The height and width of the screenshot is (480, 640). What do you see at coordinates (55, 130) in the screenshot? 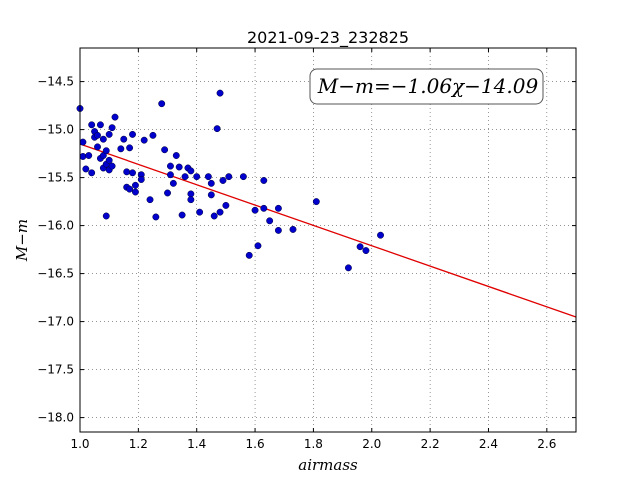
I see `y-tick-label: −15.0` at bounding box center [55, 130].